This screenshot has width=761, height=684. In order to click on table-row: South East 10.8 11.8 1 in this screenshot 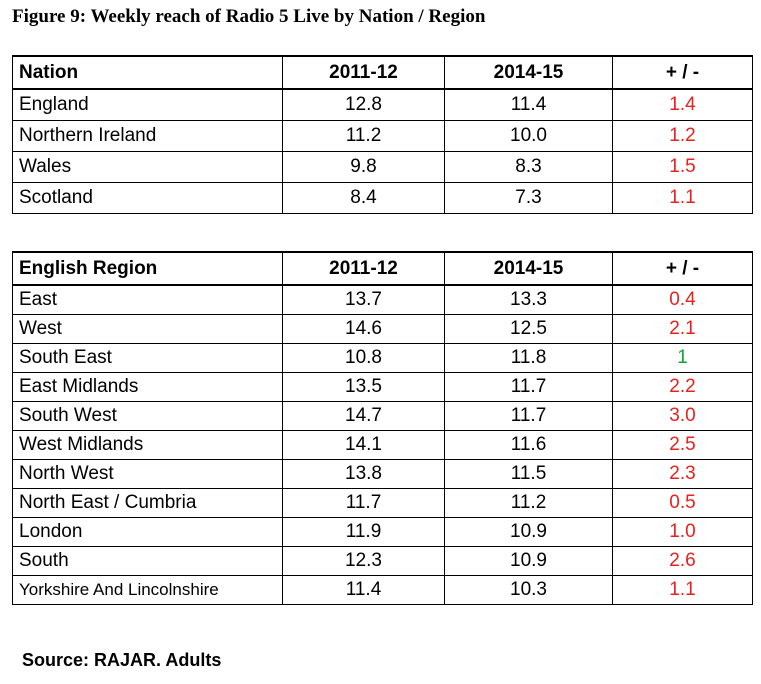, I will do `click(382, 358)`.